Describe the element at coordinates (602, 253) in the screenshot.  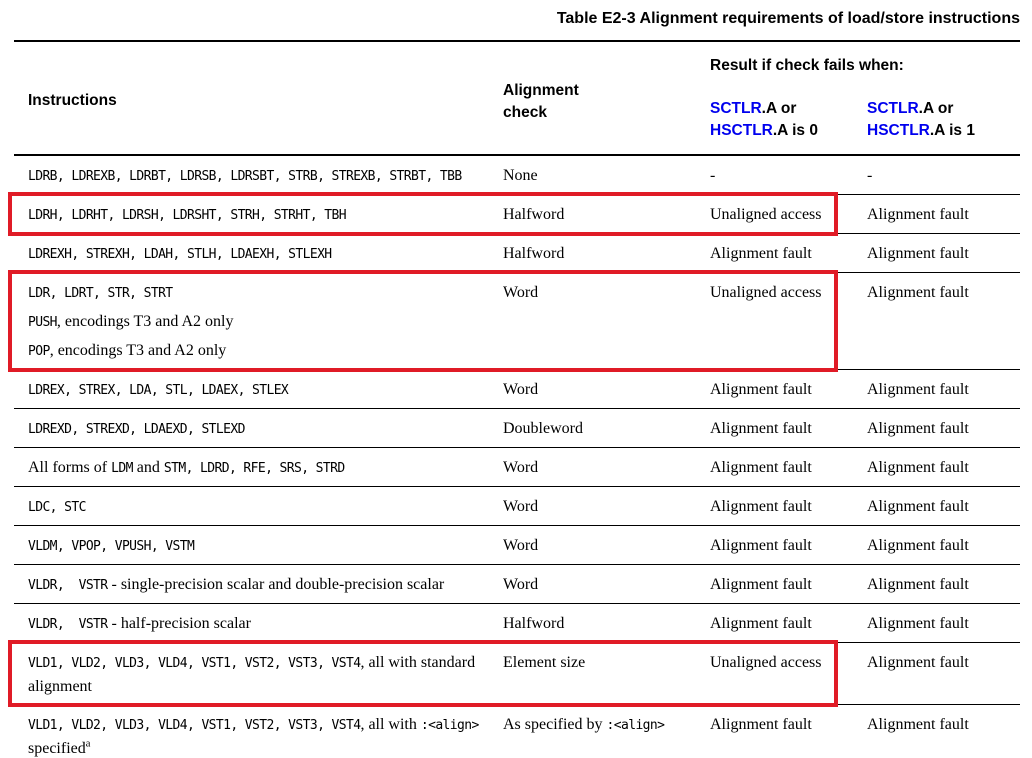
I see `text-line: Halfword` at that location.